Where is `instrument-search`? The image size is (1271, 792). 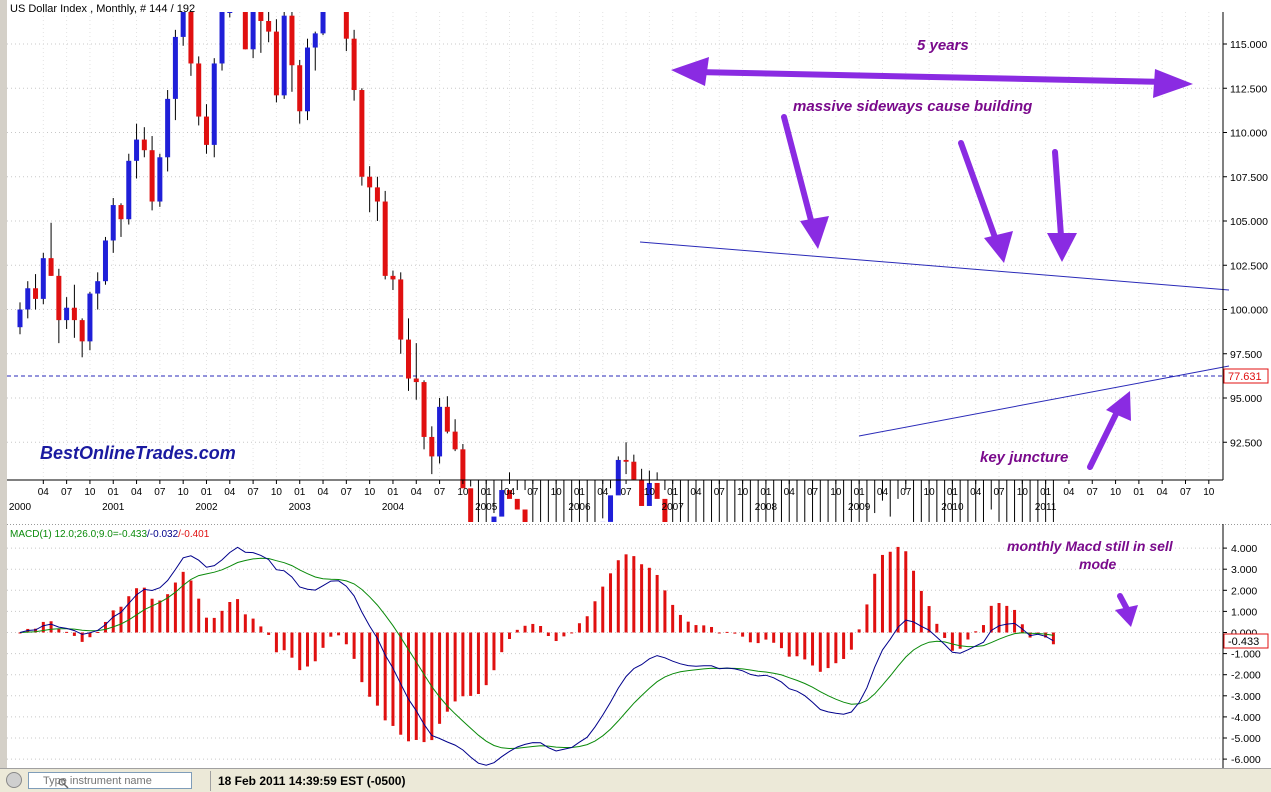 instrument-search is located at coordinates (110, 780).